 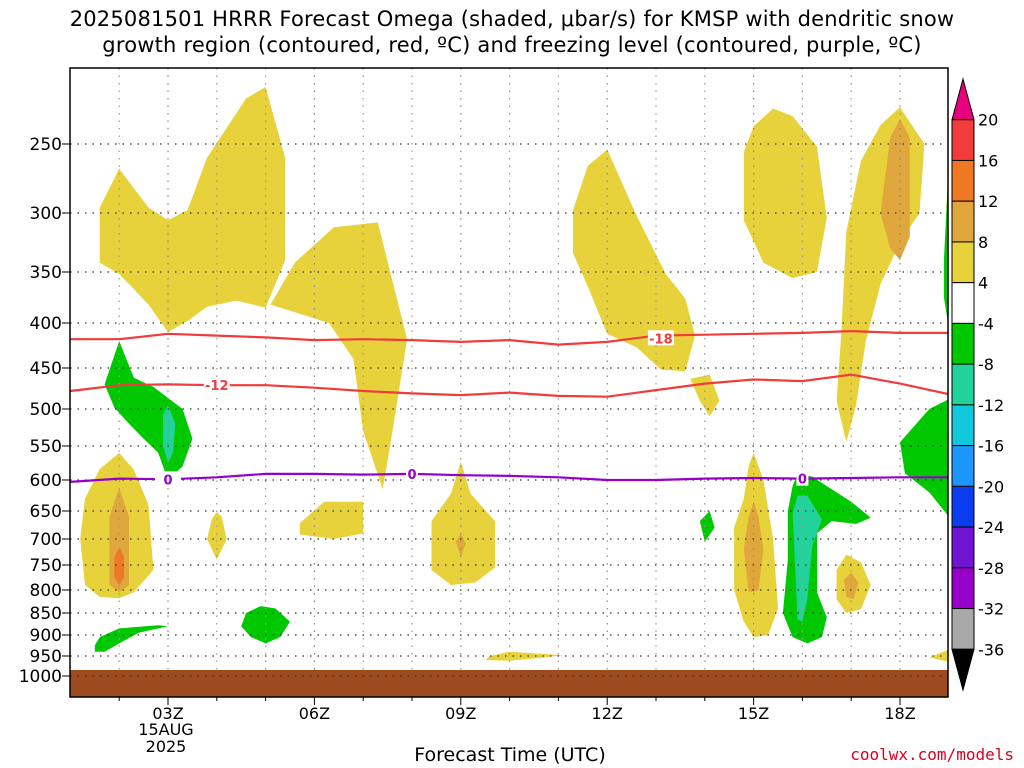 I want to click on colorbar-label--4: -4, so click(x=986, y=323).